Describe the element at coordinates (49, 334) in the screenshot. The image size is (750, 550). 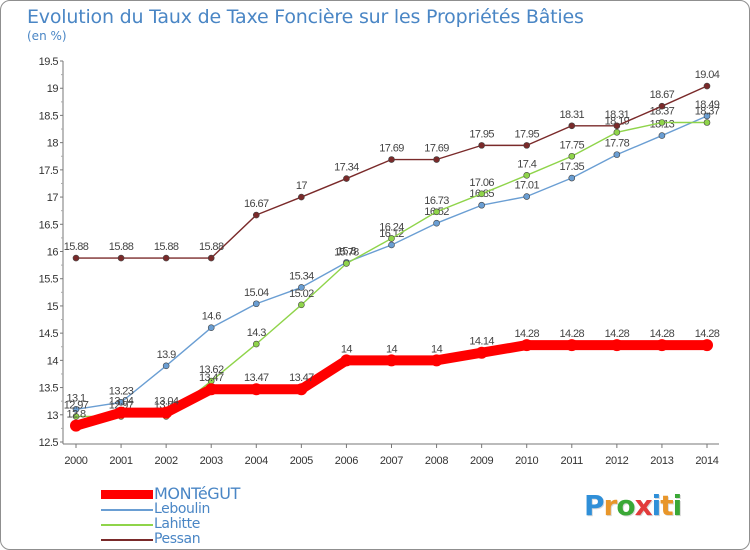
I see `y-tick-label: 14.5` at that location.